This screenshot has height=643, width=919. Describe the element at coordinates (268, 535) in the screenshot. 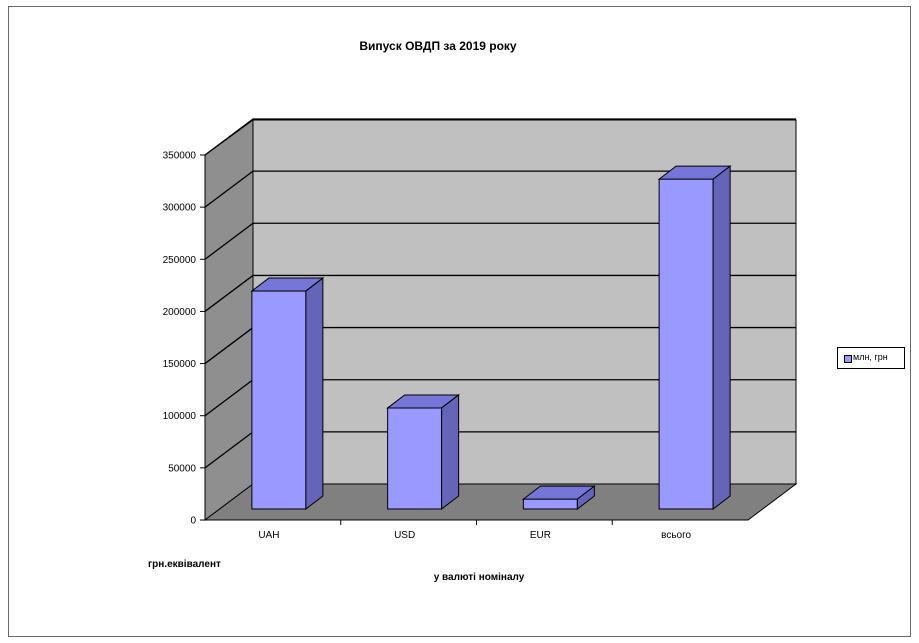

I see `x-tick-label: UAH` at that location.